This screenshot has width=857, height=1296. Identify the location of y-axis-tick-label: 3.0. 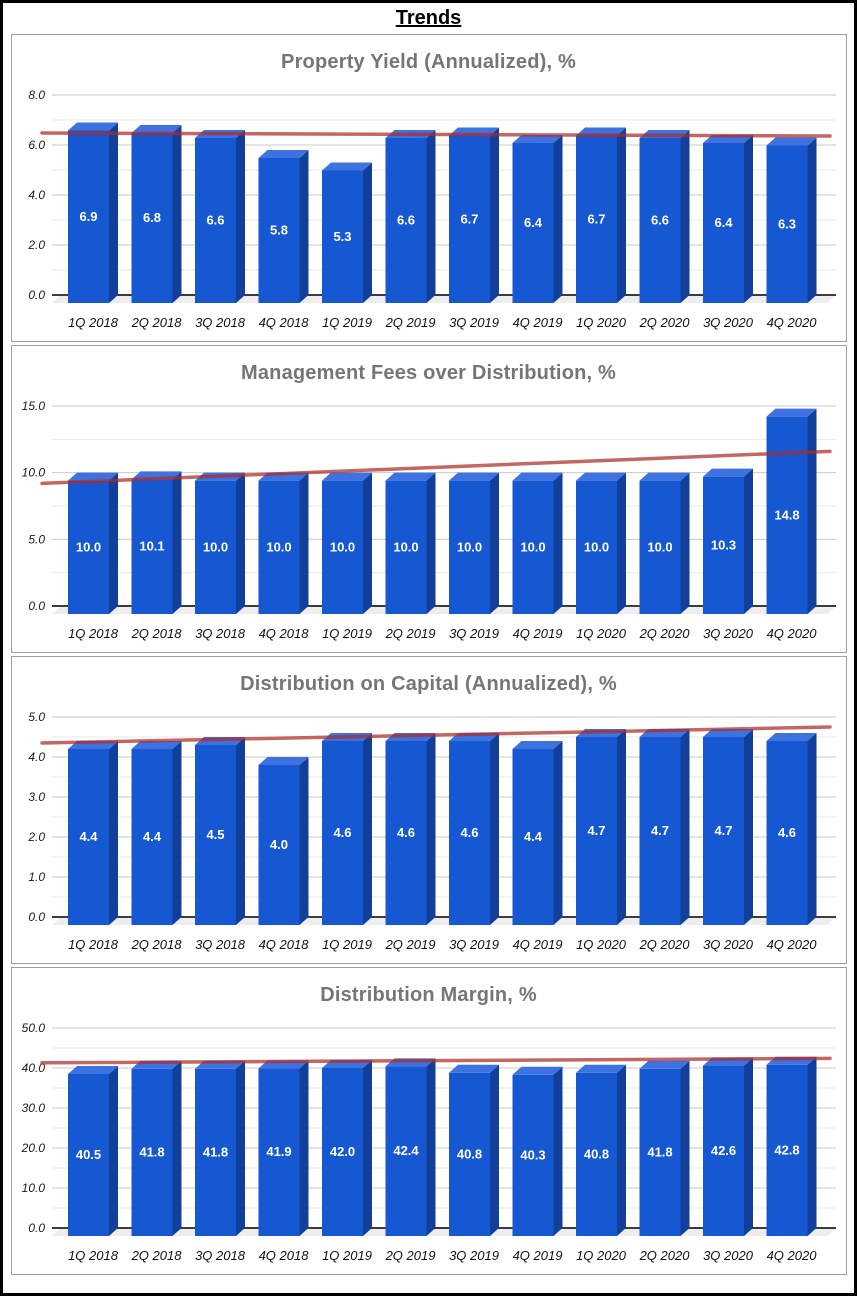
(36, 797).